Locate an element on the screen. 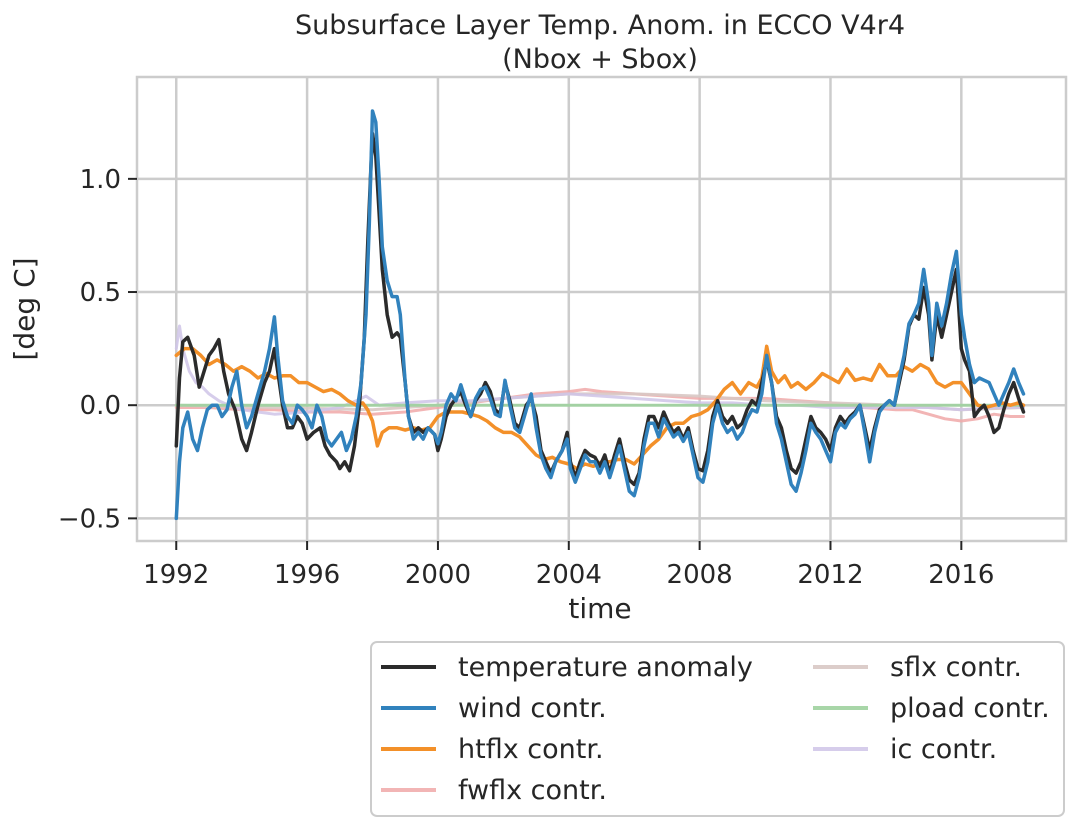 Image resolution: width=1077 pixels, height=829 pixels. x-tick-label: 2004 is located at coordinates (569, 575).